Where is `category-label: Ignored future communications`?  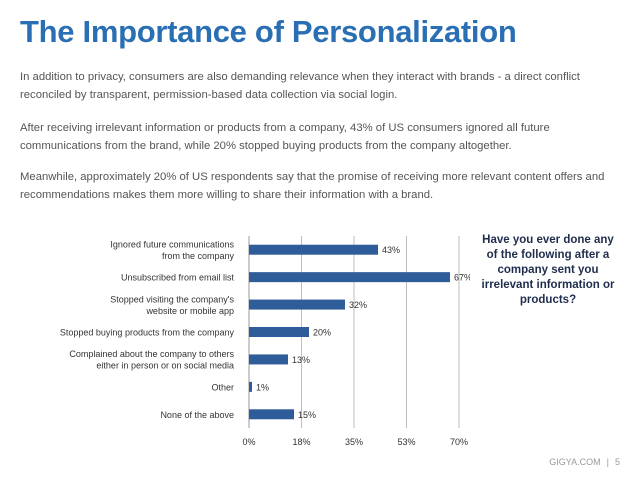 category-label: Ignored future communications is located at coordinates (172, 244).